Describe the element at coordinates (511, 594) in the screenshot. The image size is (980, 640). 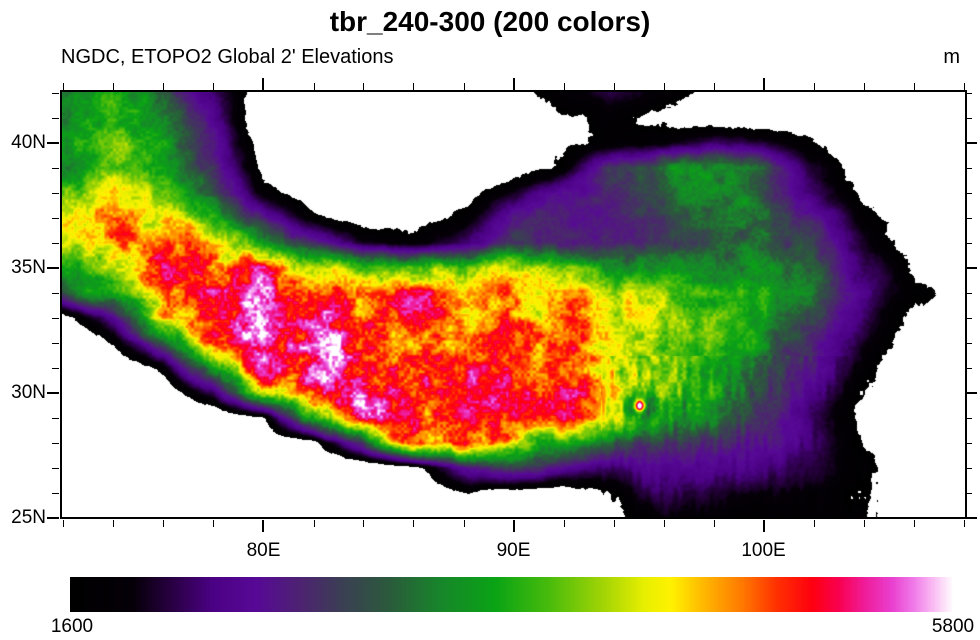
I see `colorbar-canvas` at that location.